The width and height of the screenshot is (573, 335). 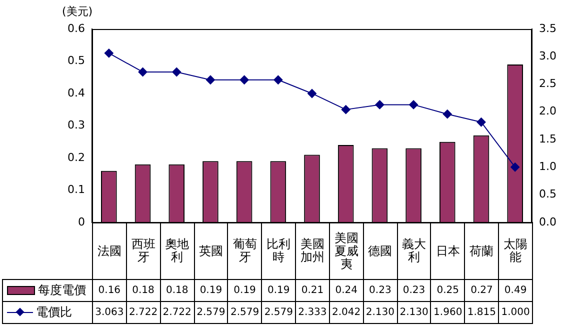 What do you see at coordinates (312, 312) in the screenshot?
I see `data-label: 2.333` at bounding box center [312, 312].